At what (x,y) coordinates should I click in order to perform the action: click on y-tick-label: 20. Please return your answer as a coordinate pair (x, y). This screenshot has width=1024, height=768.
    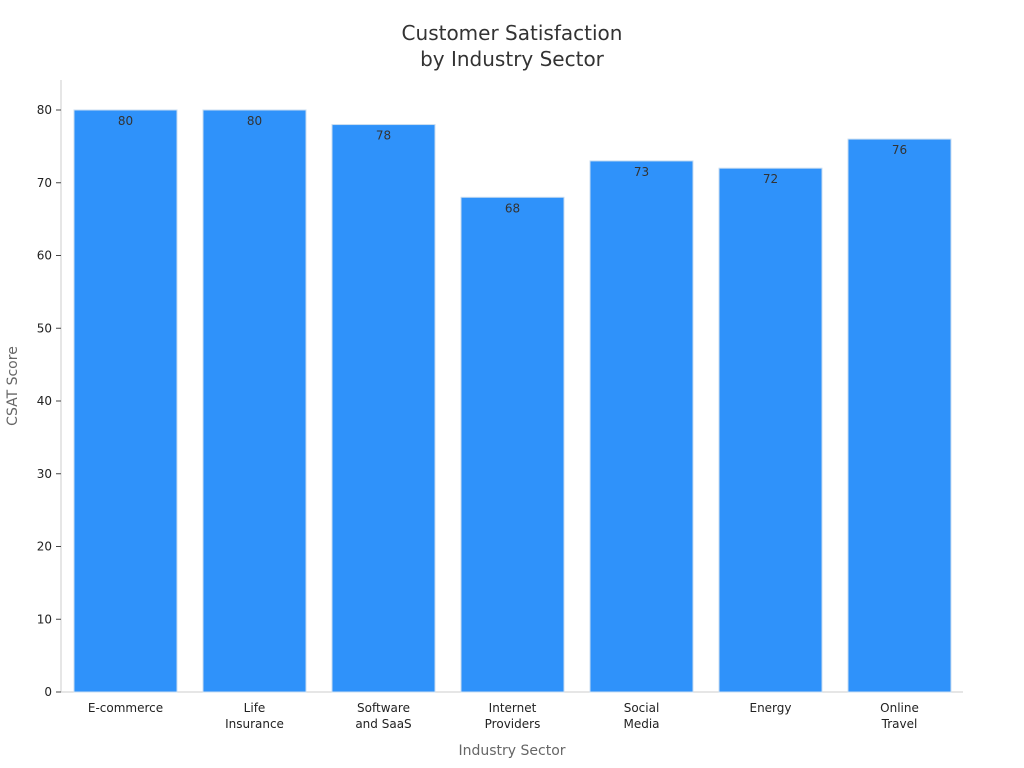
    Looking at the image, I should click on (44, 547).